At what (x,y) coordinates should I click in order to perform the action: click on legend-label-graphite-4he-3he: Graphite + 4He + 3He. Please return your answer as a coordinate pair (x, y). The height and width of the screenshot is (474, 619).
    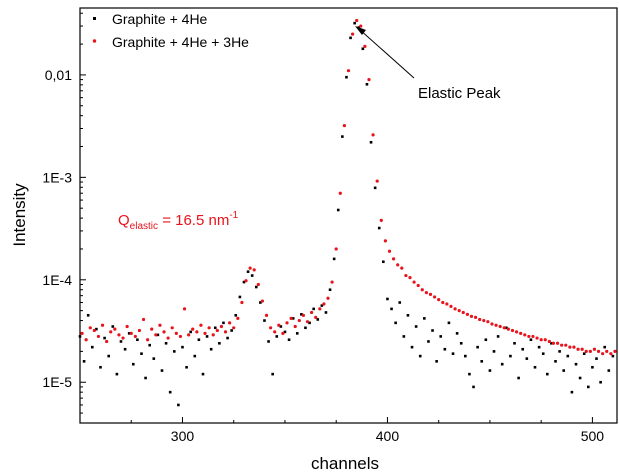
    Looking at the image, I should click on (180, 42).